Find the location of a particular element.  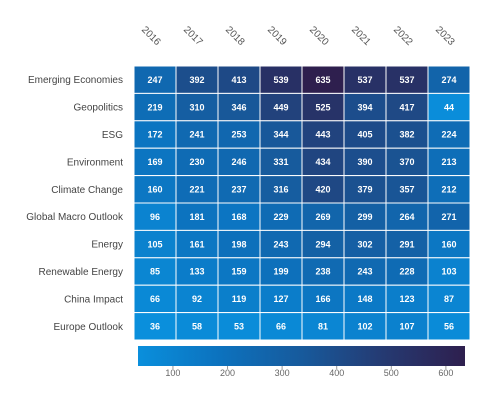

cell-value-label: 264 is located at coordinates (406, 217).